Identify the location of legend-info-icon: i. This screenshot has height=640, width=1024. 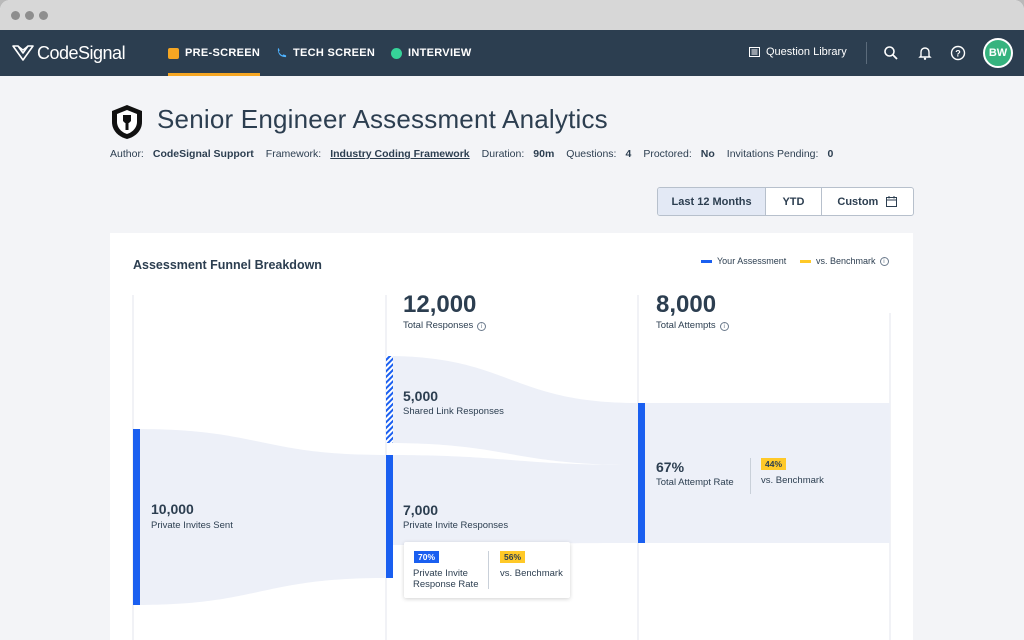
(884, 261).